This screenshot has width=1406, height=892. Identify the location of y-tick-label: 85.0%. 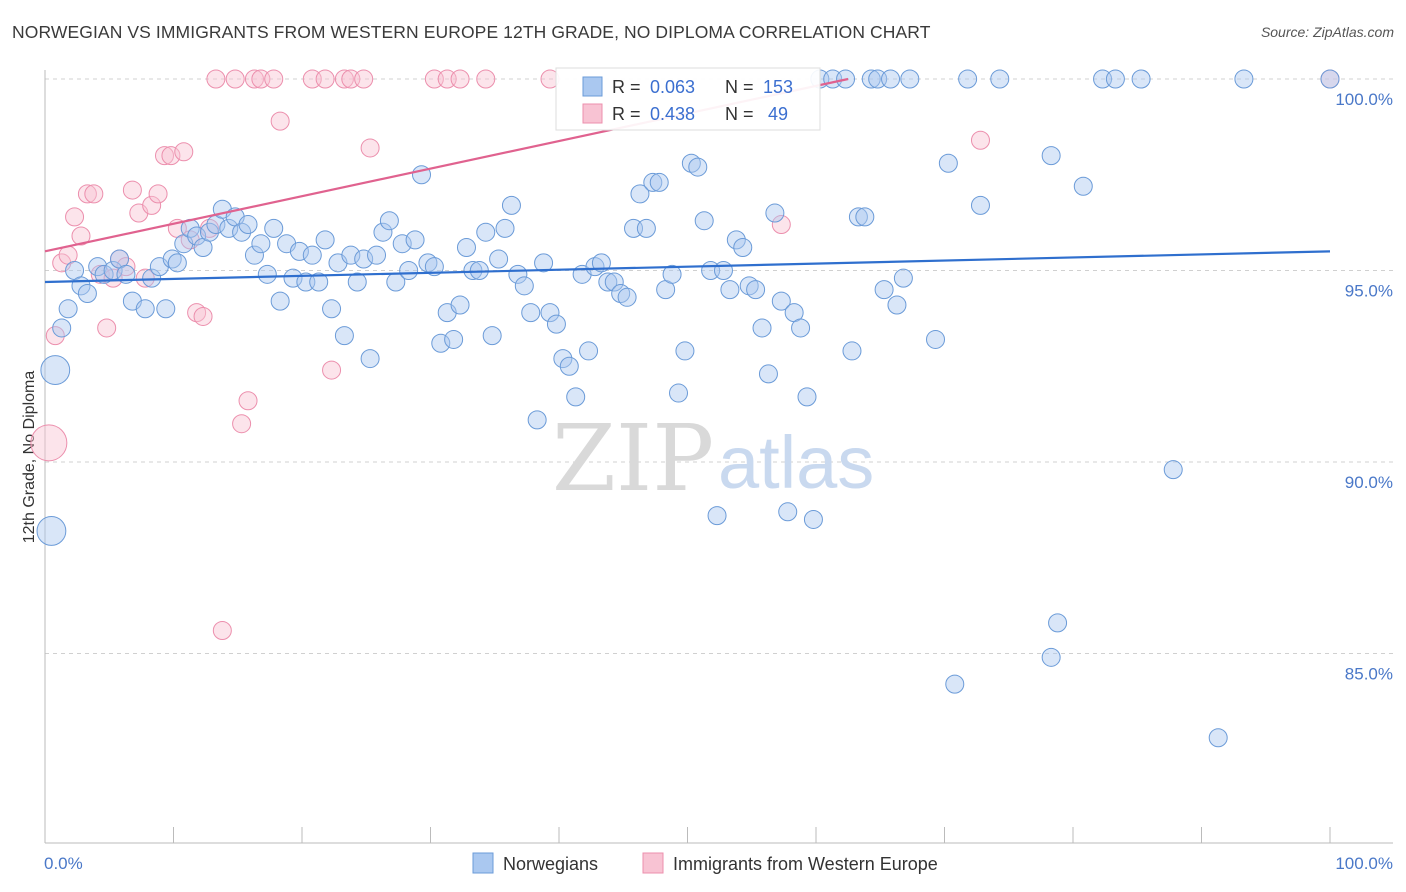
(1369, 674).